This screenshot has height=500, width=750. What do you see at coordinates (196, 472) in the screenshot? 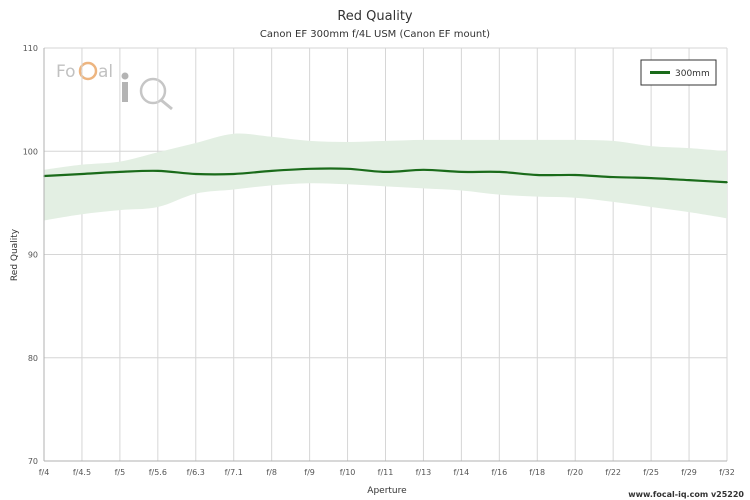
I see `x-tick-label: f/6.3` at bounding box center [196, 472].